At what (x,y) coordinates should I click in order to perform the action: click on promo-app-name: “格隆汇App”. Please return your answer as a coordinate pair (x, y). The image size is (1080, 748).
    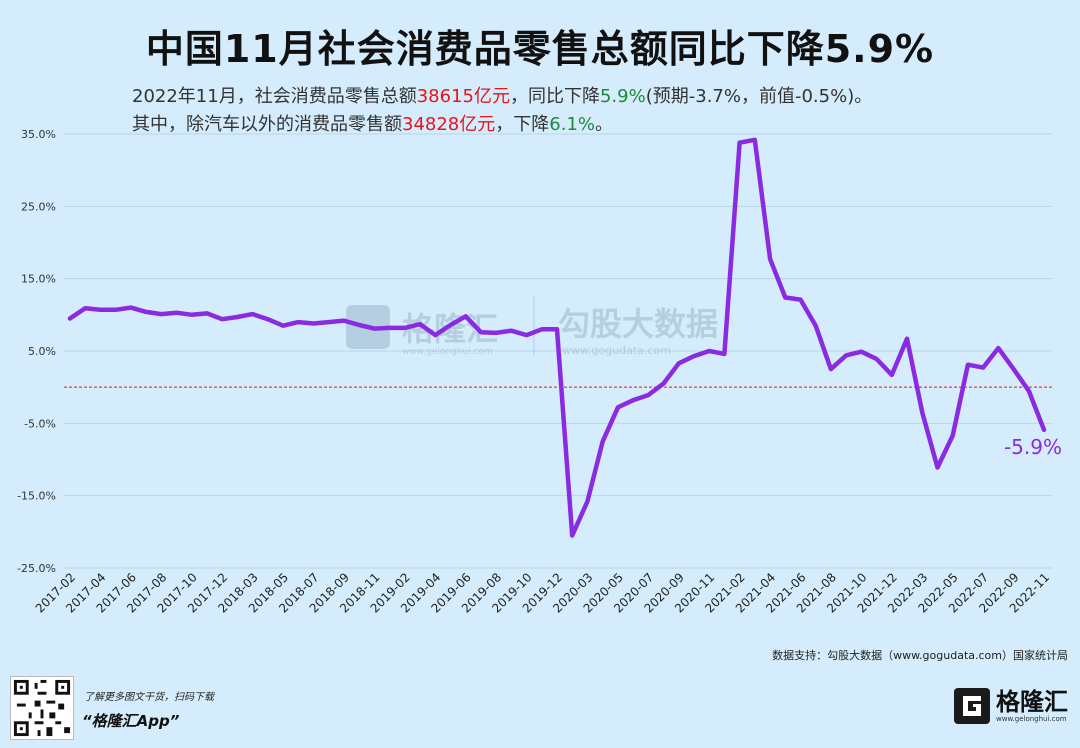
    Looking at the image, I should click on (131, 721).